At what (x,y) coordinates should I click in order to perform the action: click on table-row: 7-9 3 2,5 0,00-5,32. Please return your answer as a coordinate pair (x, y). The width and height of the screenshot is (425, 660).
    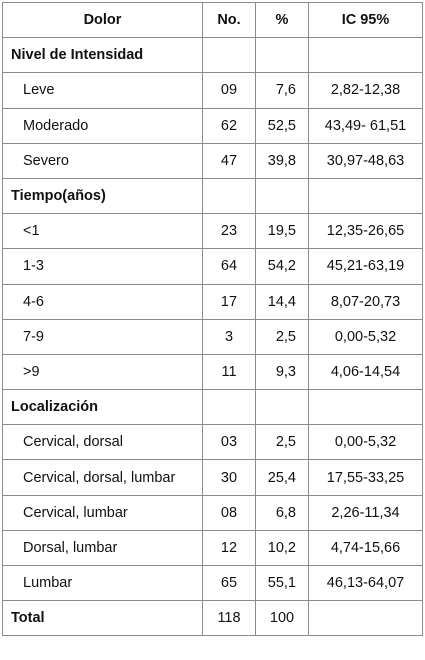
    Looking at the image, I should click on (212, 336).